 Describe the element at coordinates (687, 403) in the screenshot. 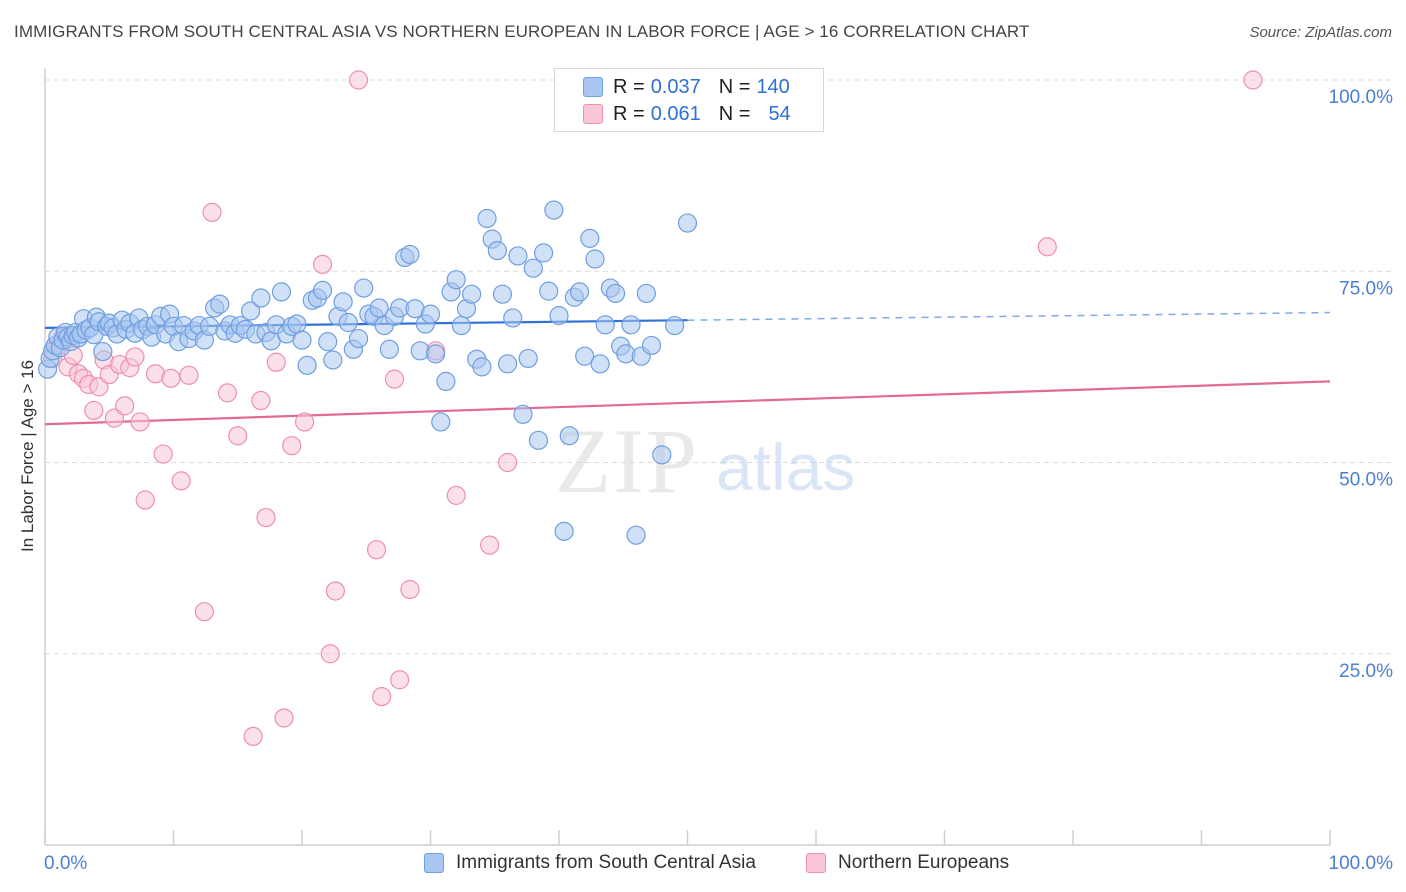

I see `trend-line-pink` at that location.